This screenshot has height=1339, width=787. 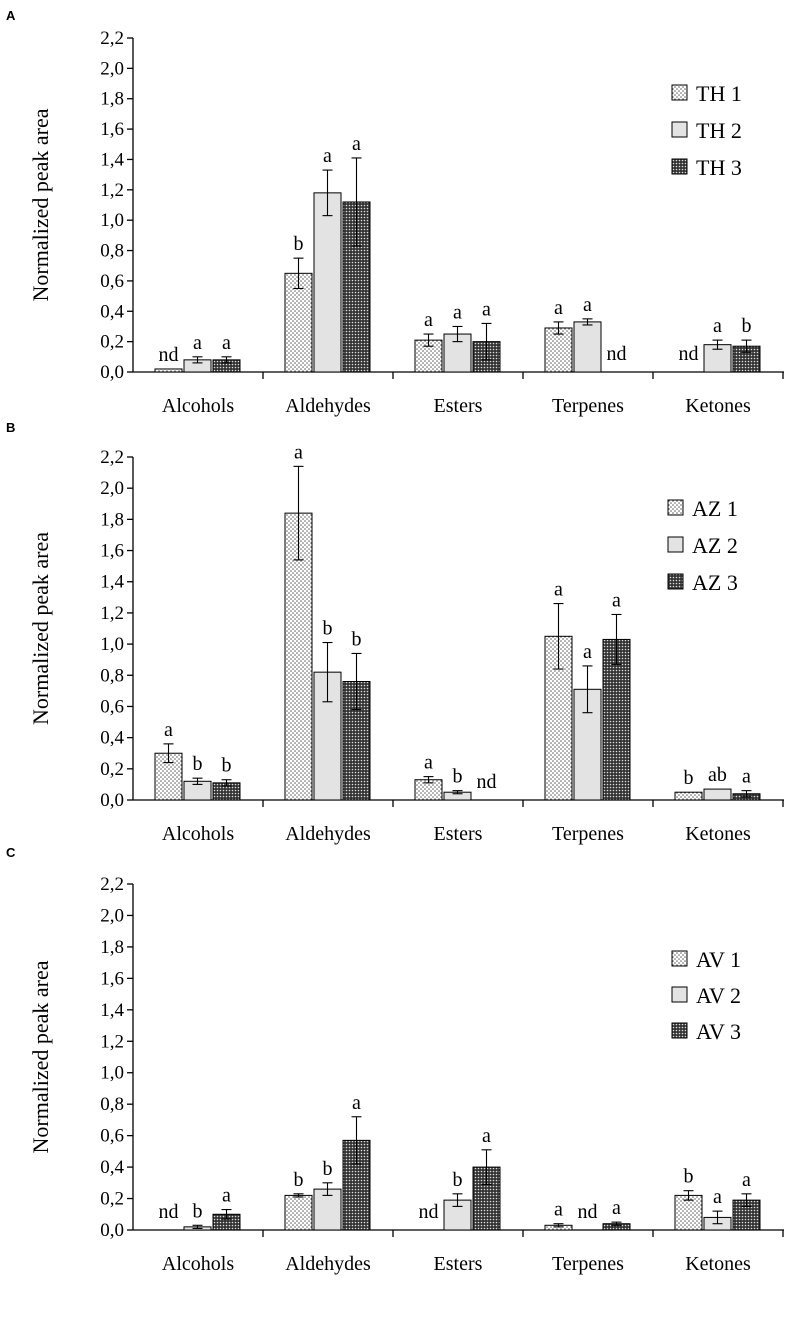 I want to click on panel-letter: A, so click(x=11, y=15).